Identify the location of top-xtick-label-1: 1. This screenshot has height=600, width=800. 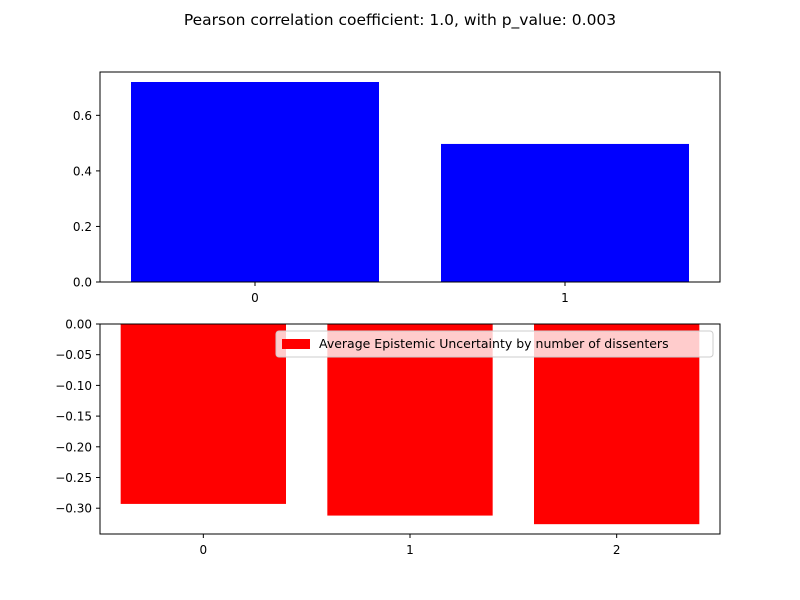
(565, 298).